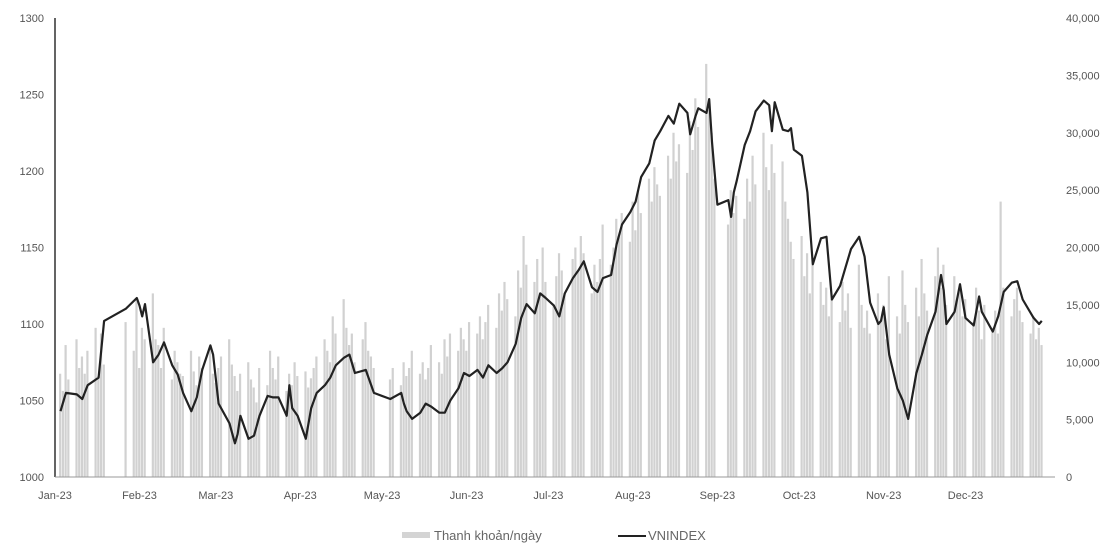 This screenshot has height=545, width=1112. I want to click on x-tick-label: Jan-23, so click(55, 496).